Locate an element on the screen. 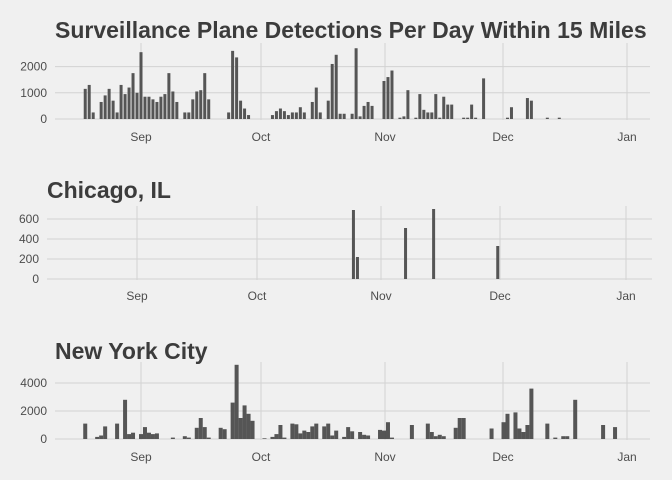 This screenshot has height=480, width=672. y-tick-label: 0 is located at coordinates (43, 439).